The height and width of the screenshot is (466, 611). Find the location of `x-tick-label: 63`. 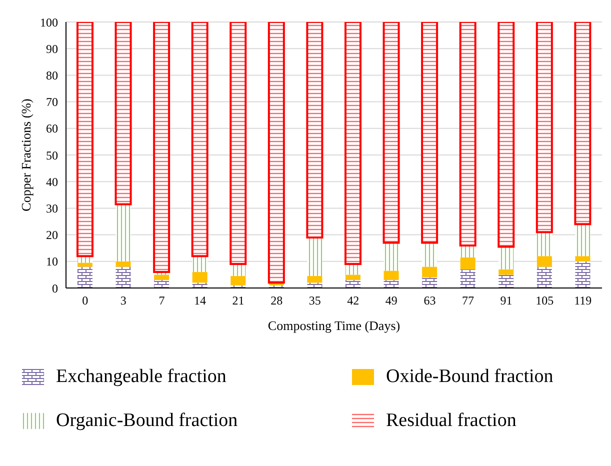

x-tick-label: 63 is located at coordinates (430, 301).